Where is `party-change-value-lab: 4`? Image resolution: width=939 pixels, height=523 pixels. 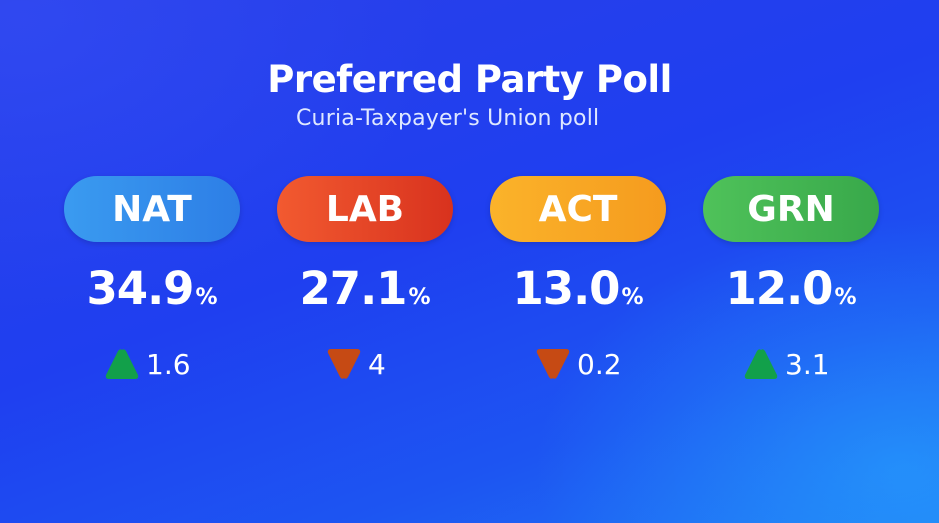 party-change-value-lab: 4 is located at coordinates (377, 364).